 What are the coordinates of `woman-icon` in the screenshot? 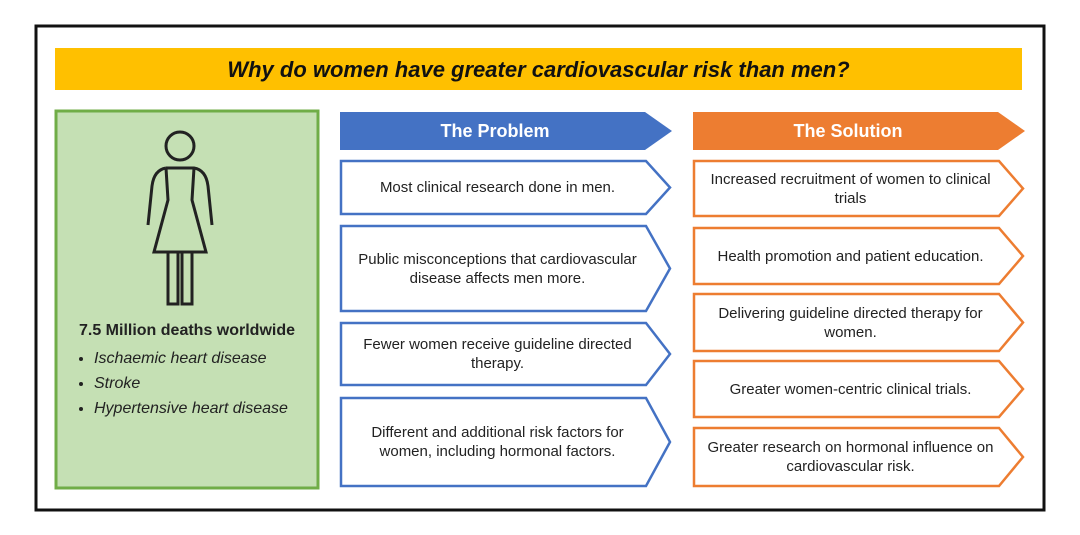 It's located at (180, 218).